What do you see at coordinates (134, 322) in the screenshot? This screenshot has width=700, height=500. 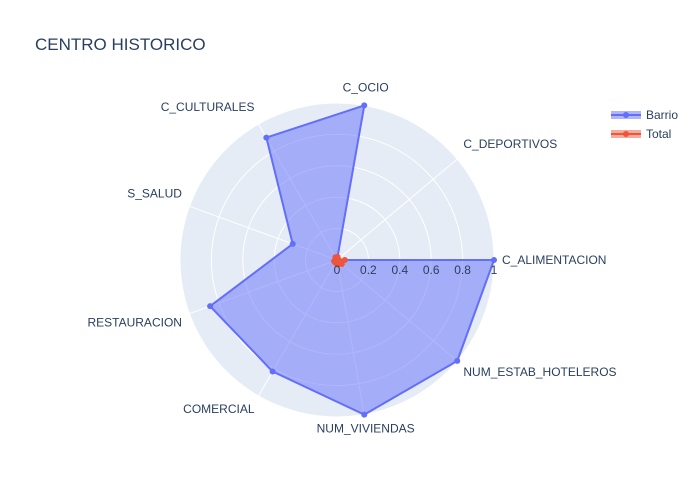 I see `category-label: RESTAURACION` at bounding box center [134, 322].